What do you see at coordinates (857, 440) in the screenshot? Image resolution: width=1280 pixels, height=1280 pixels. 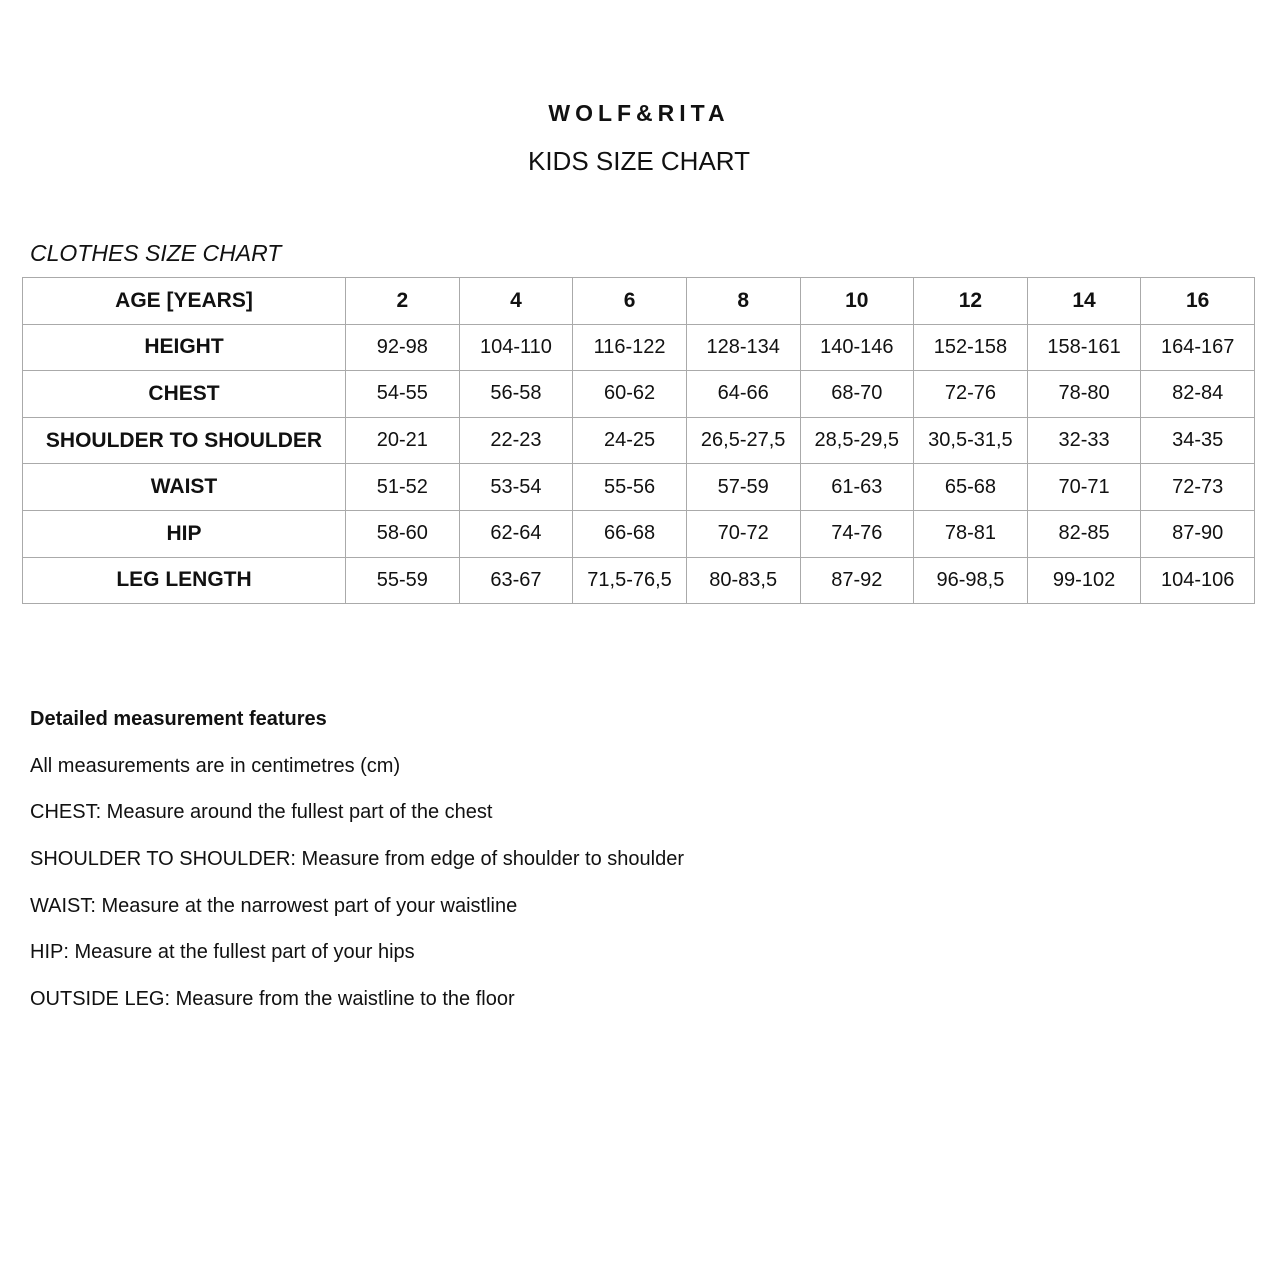 I see `table-cell: 28,5-29,5` at bounding box center [857, 440].